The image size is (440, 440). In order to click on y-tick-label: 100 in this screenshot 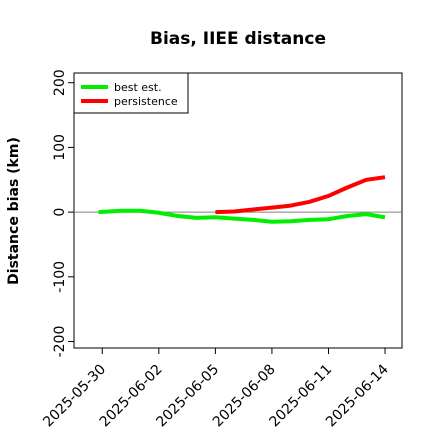, I will do `click(60, 147)`.